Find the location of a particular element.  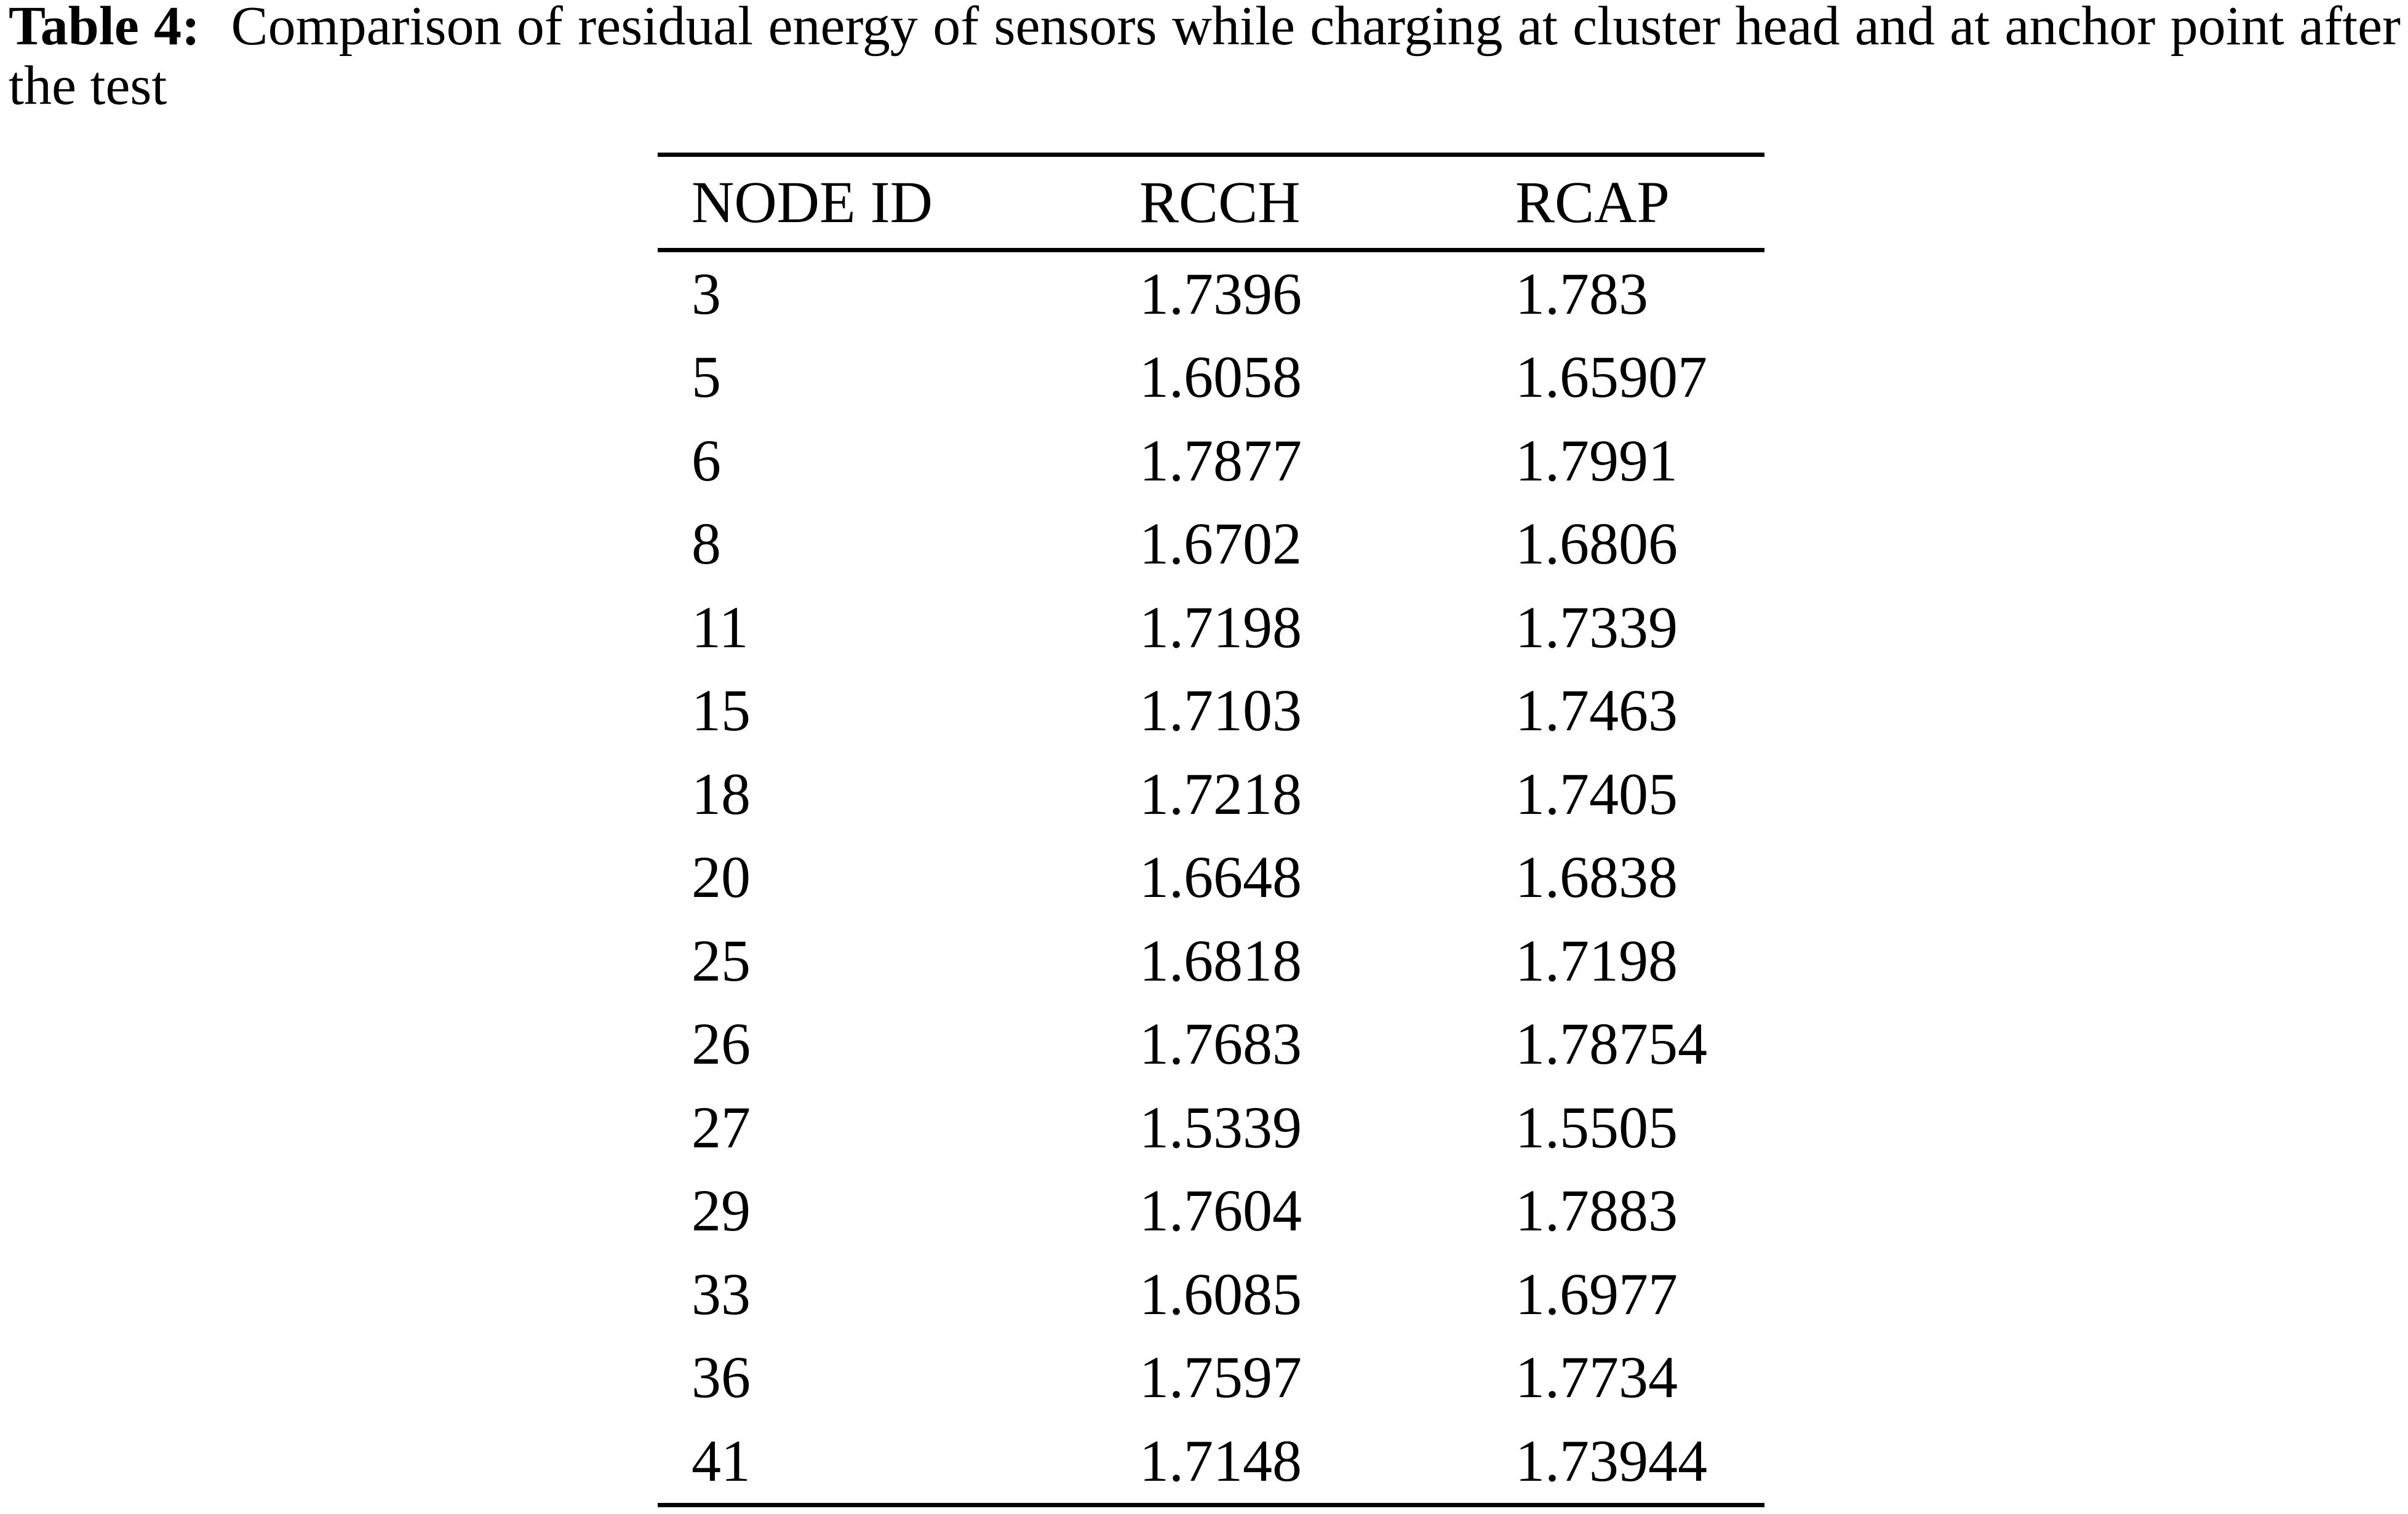

table-row: 18 1.7218 1.7405 is located at coordinates (1211, 794).